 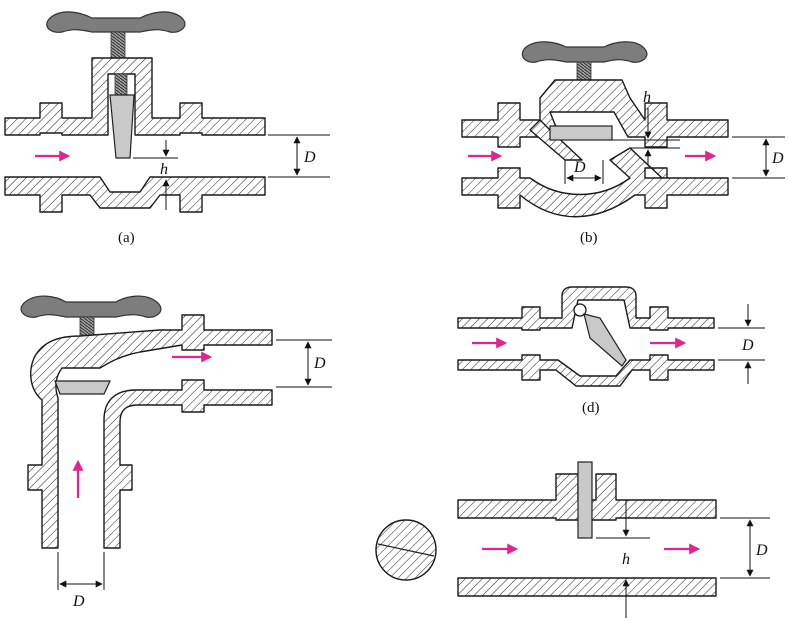 I want to click on dim-label-d-e: D, so click(x=761, y=550).